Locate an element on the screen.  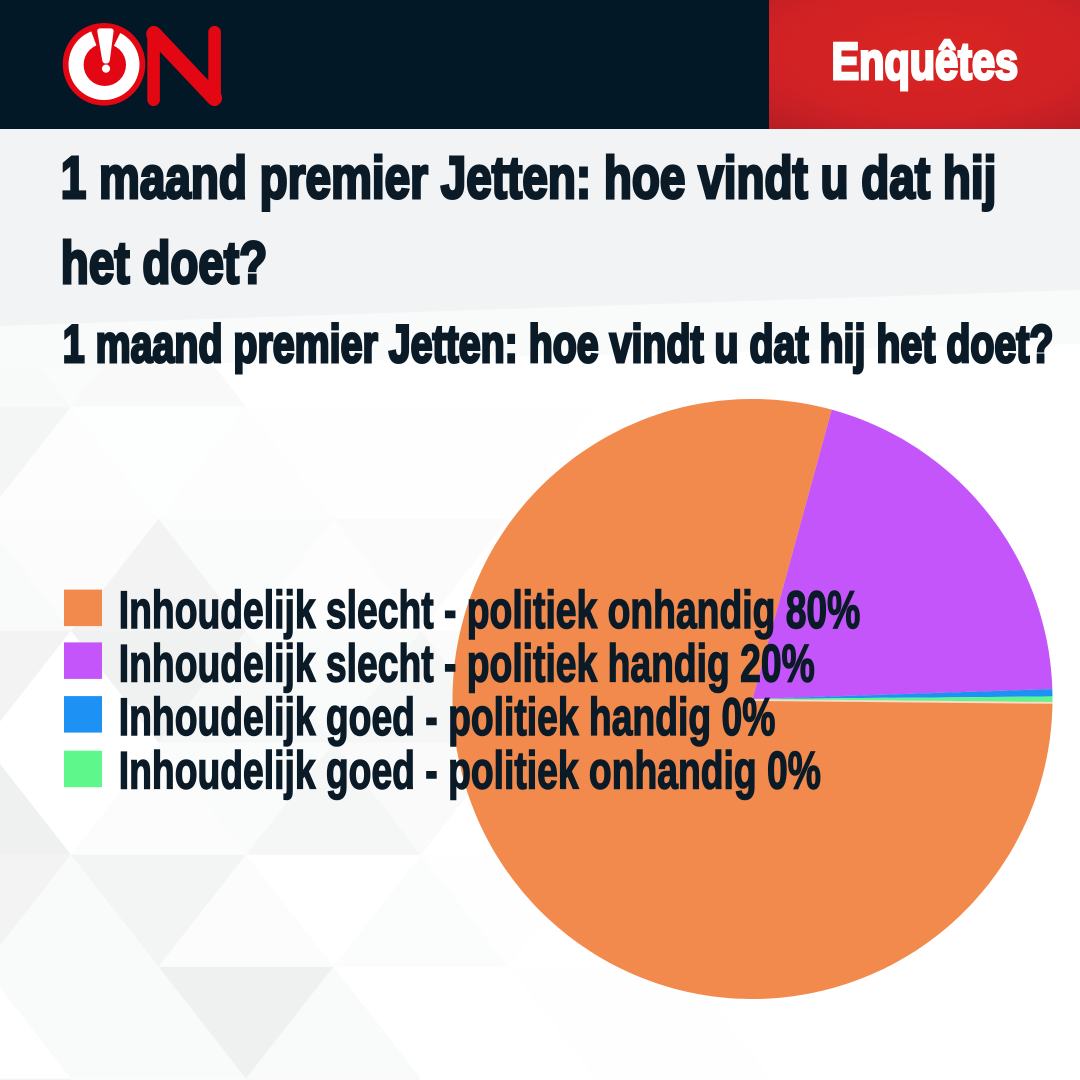
svg-text:Inhoudelijk slecht - politiek: Inhoudelijk slecht - politiek handig 20% is located at coordinates (467, 663).